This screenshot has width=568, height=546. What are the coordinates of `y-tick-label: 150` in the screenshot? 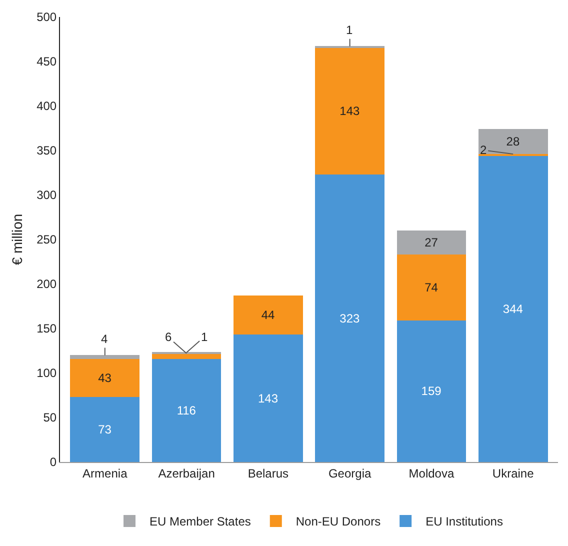 It's located at (46, 329).